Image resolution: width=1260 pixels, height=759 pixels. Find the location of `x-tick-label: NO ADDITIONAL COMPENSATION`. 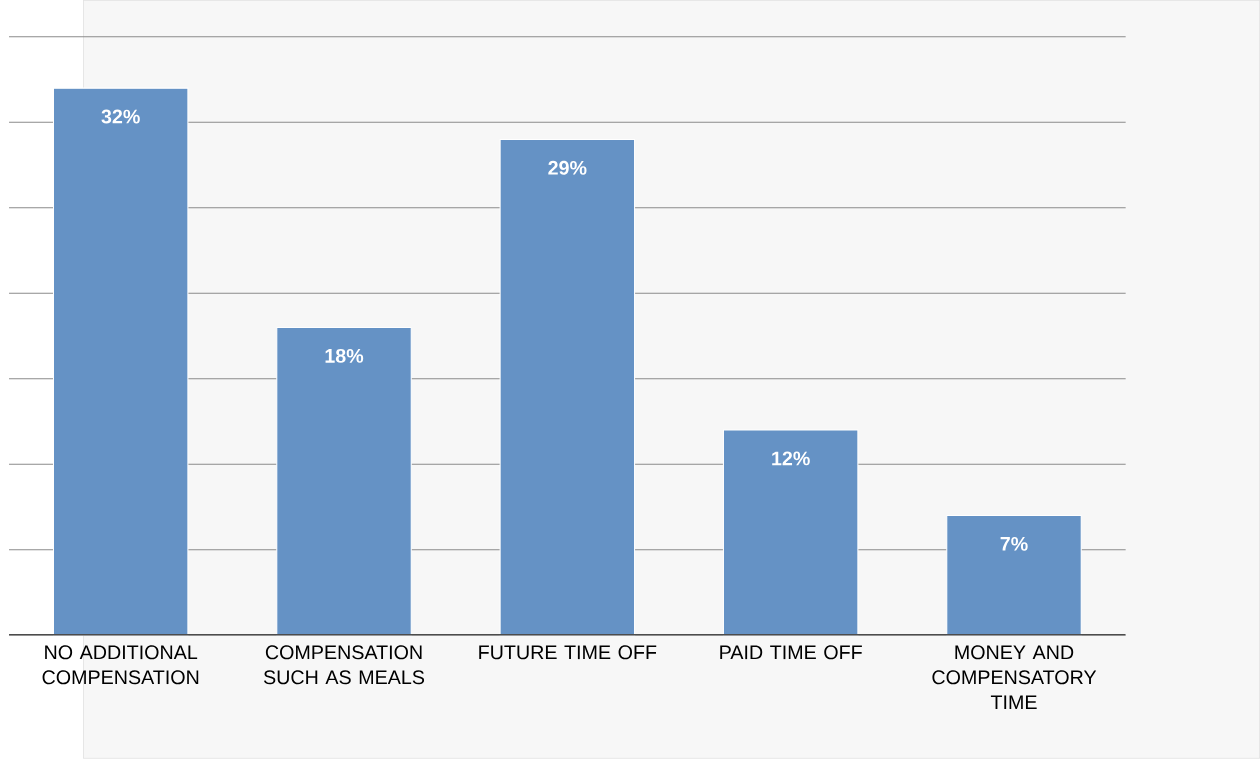

x-tick-label: NO ADDITIONAL COMPENSATION is located at coordinates (120, 665).